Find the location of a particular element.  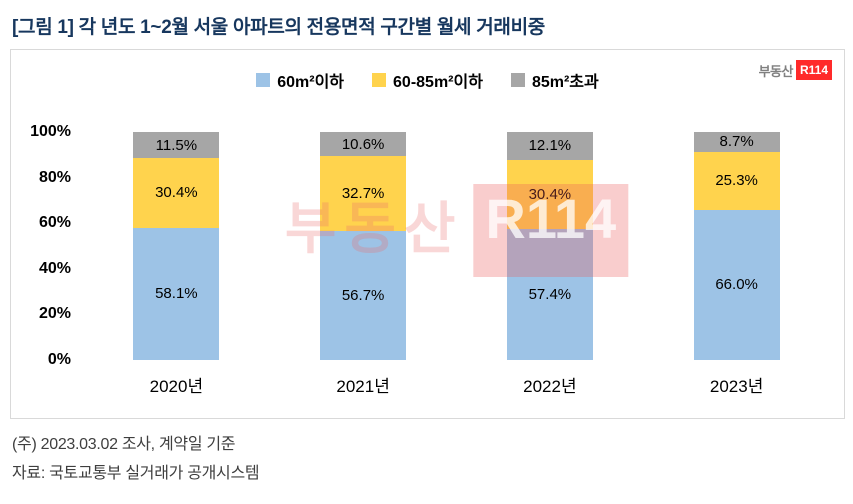

bar-segment: 8.7% is located at coordinates (736, 142).